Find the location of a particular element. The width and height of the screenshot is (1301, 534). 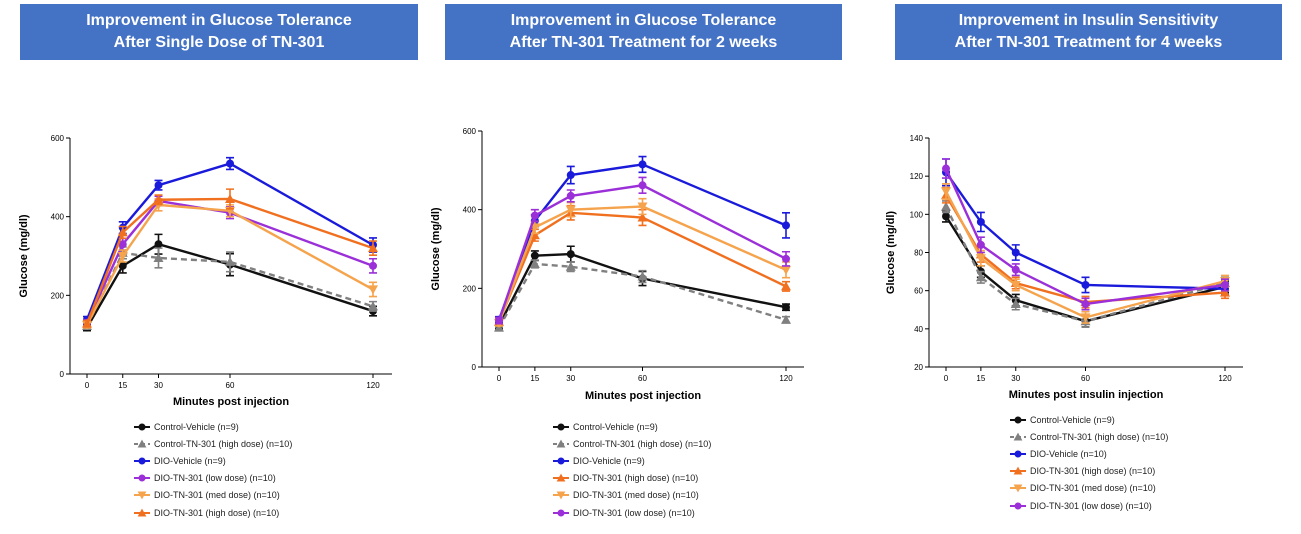

x-tick-label: 60 is located at coordinates (230, 385).